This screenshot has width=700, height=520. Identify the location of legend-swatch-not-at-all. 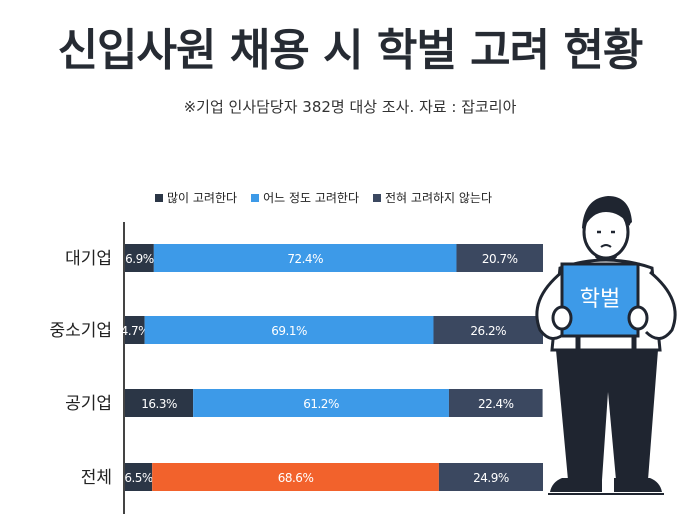
(377, 197).